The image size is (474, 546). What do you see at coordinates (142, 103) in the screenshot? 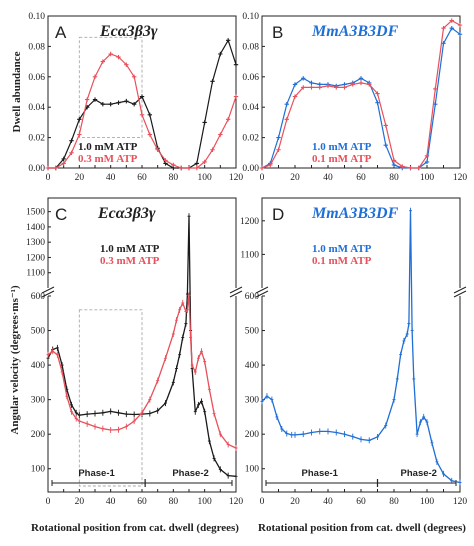
I see `panel-a-series-0-line` at bounding box center [142, 103].